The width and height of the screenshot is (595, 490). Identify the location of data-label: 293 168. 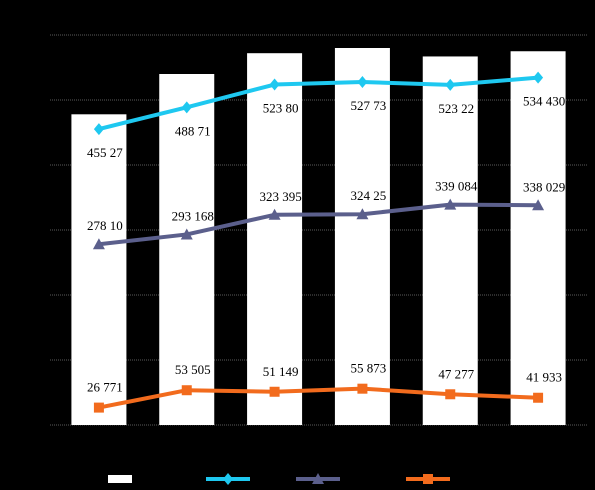
(193, 215).